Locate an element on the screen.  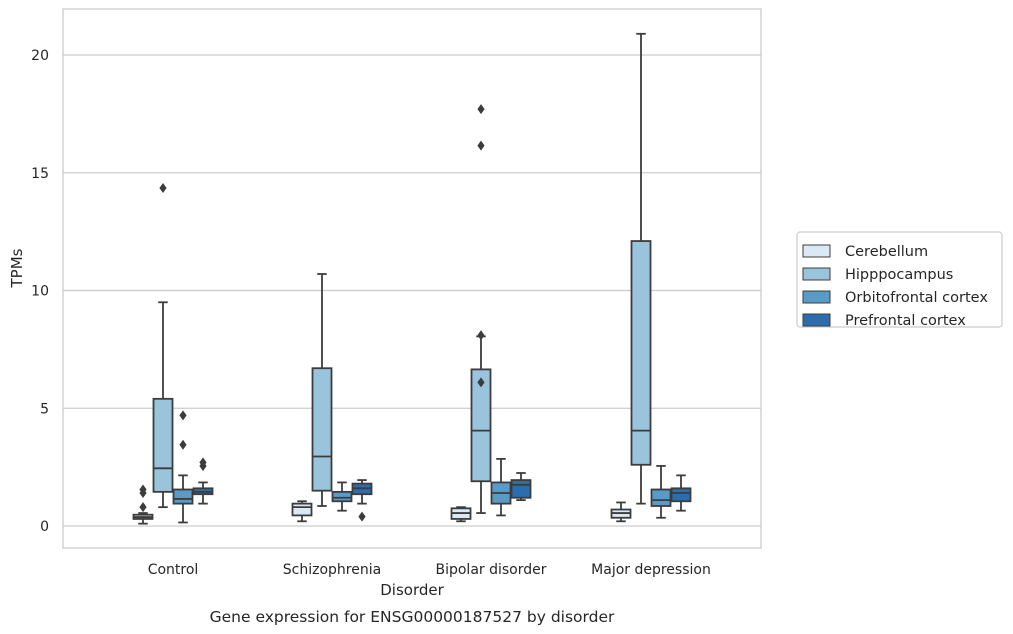
y-tick-label: 0 is located at coordinates (44, 527).